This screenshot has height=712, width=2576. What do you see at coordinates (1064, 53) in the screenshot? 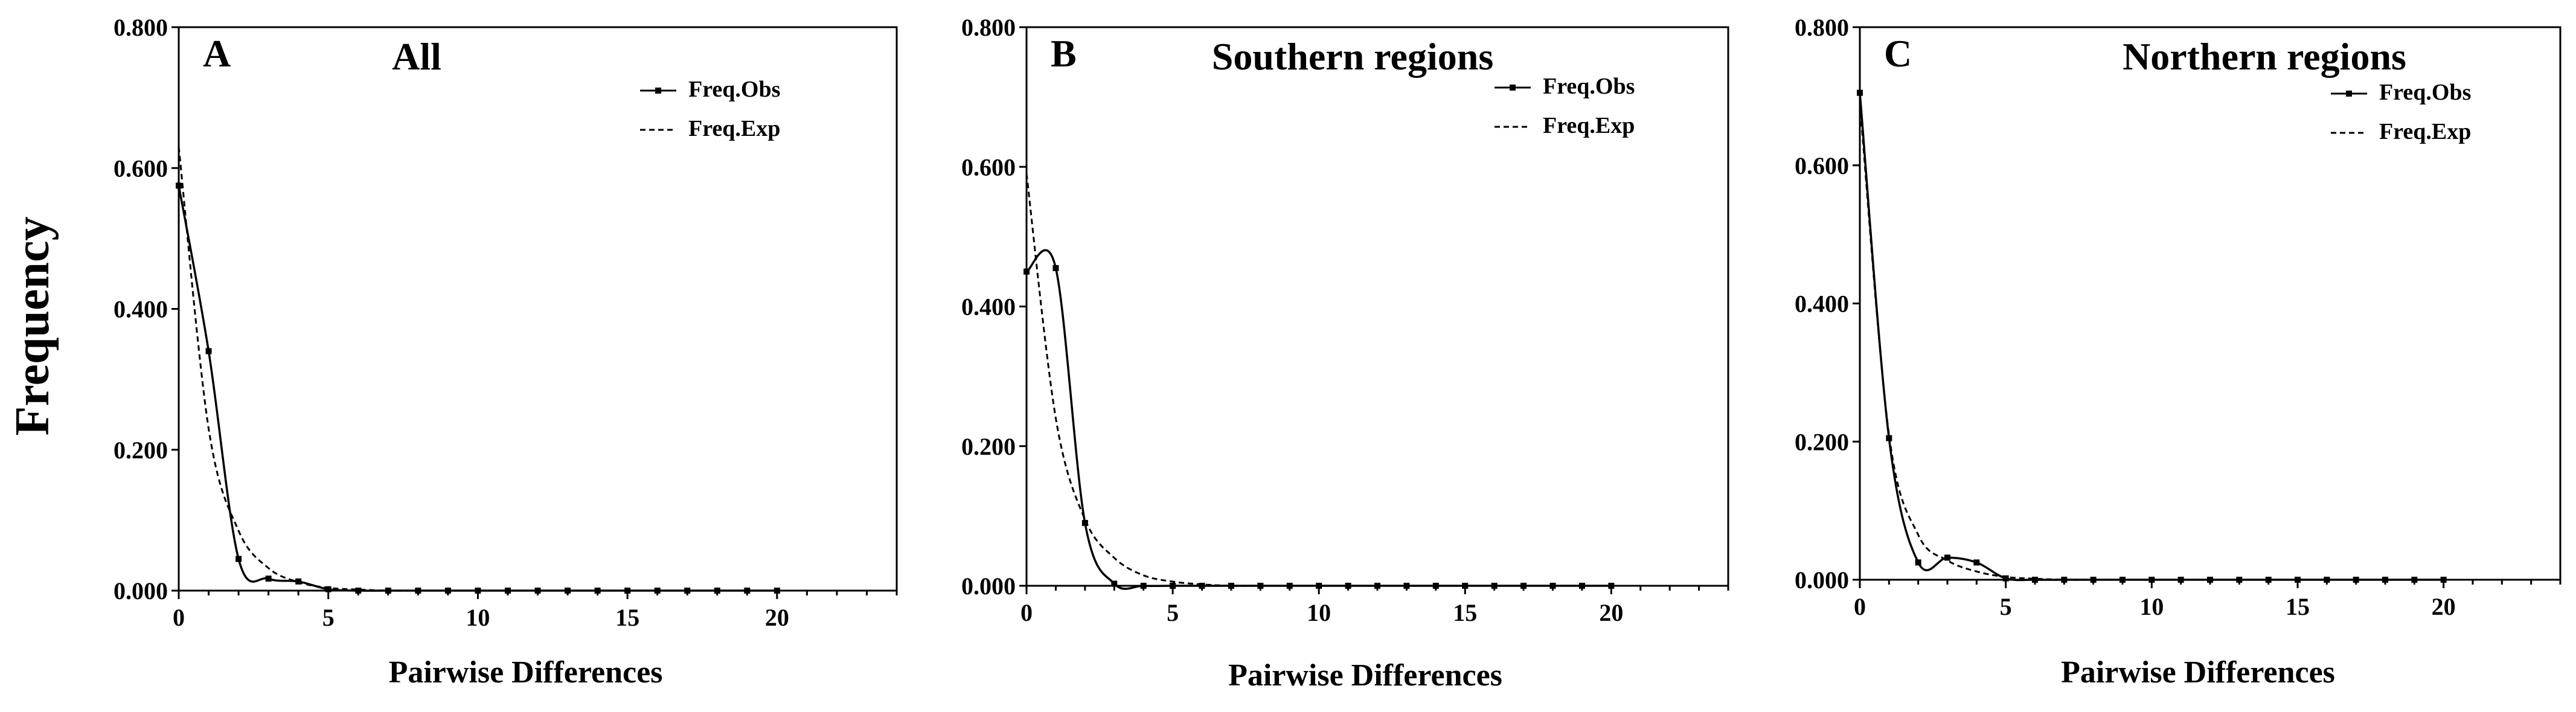
I see `panel-letter: B` at bounding box center [1064, 53].